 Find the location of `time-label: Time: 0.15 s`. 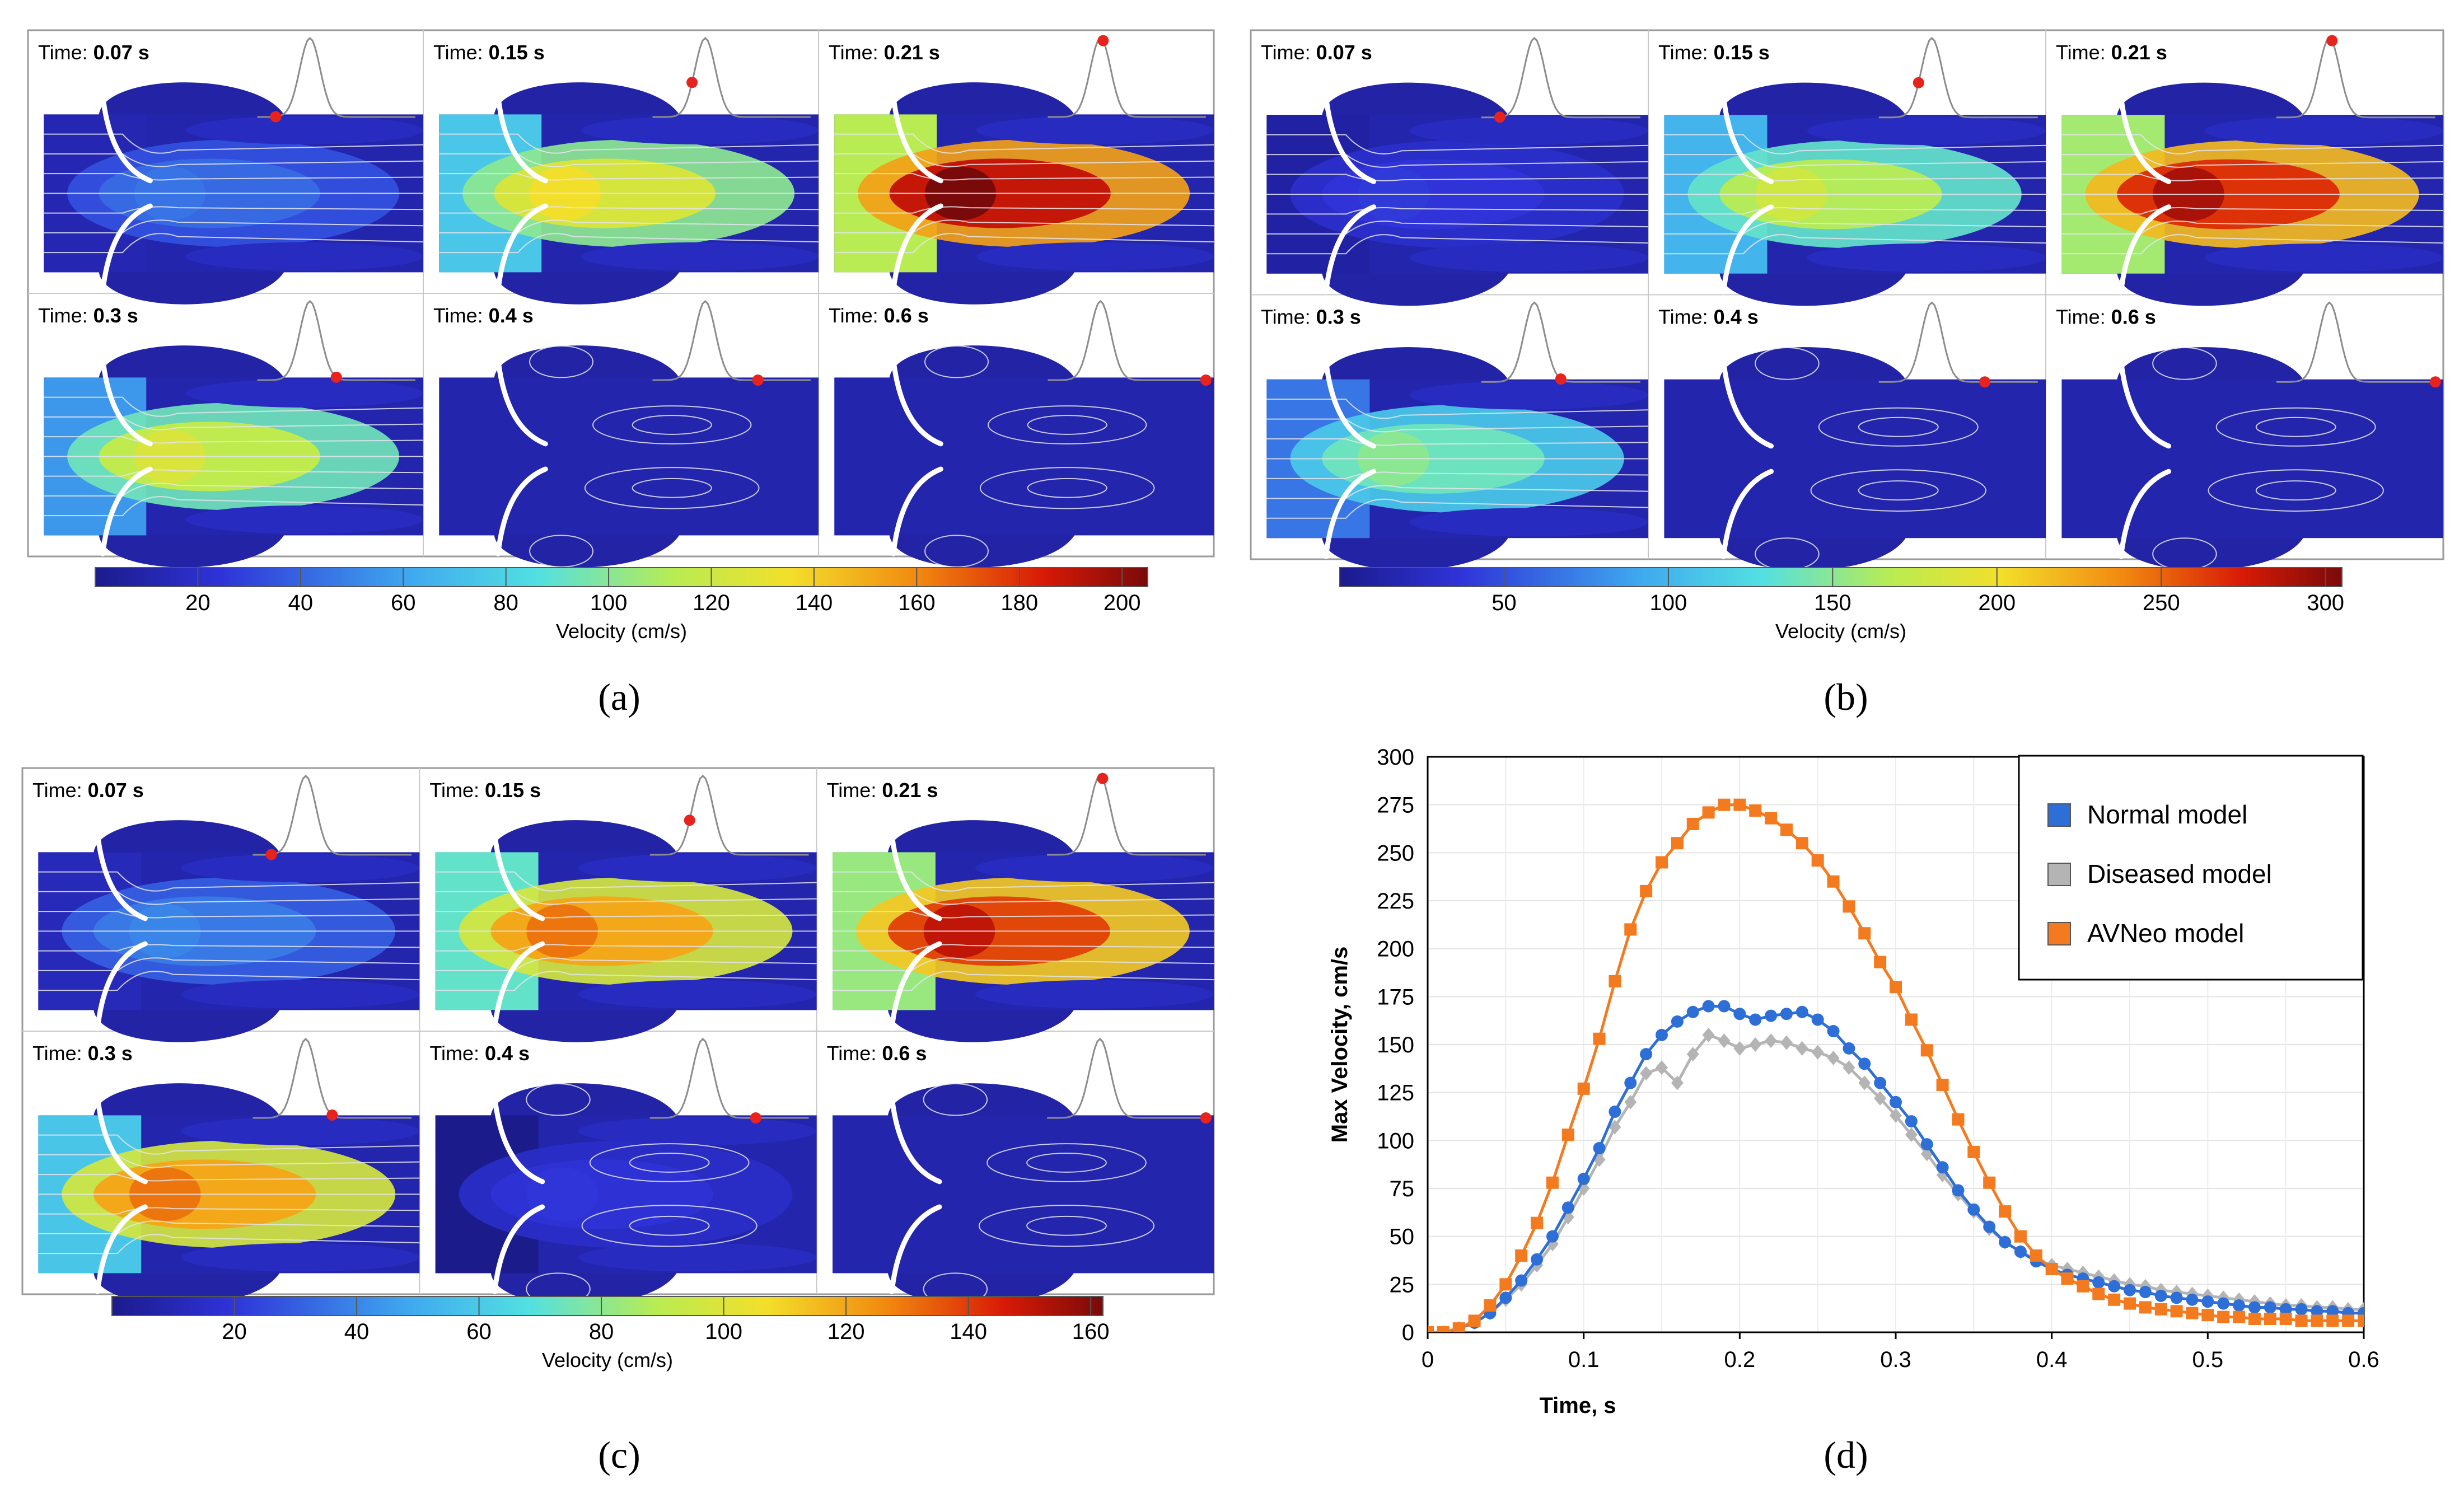

time-label: Time: 0.15 s is located at coordinates (485, 791).